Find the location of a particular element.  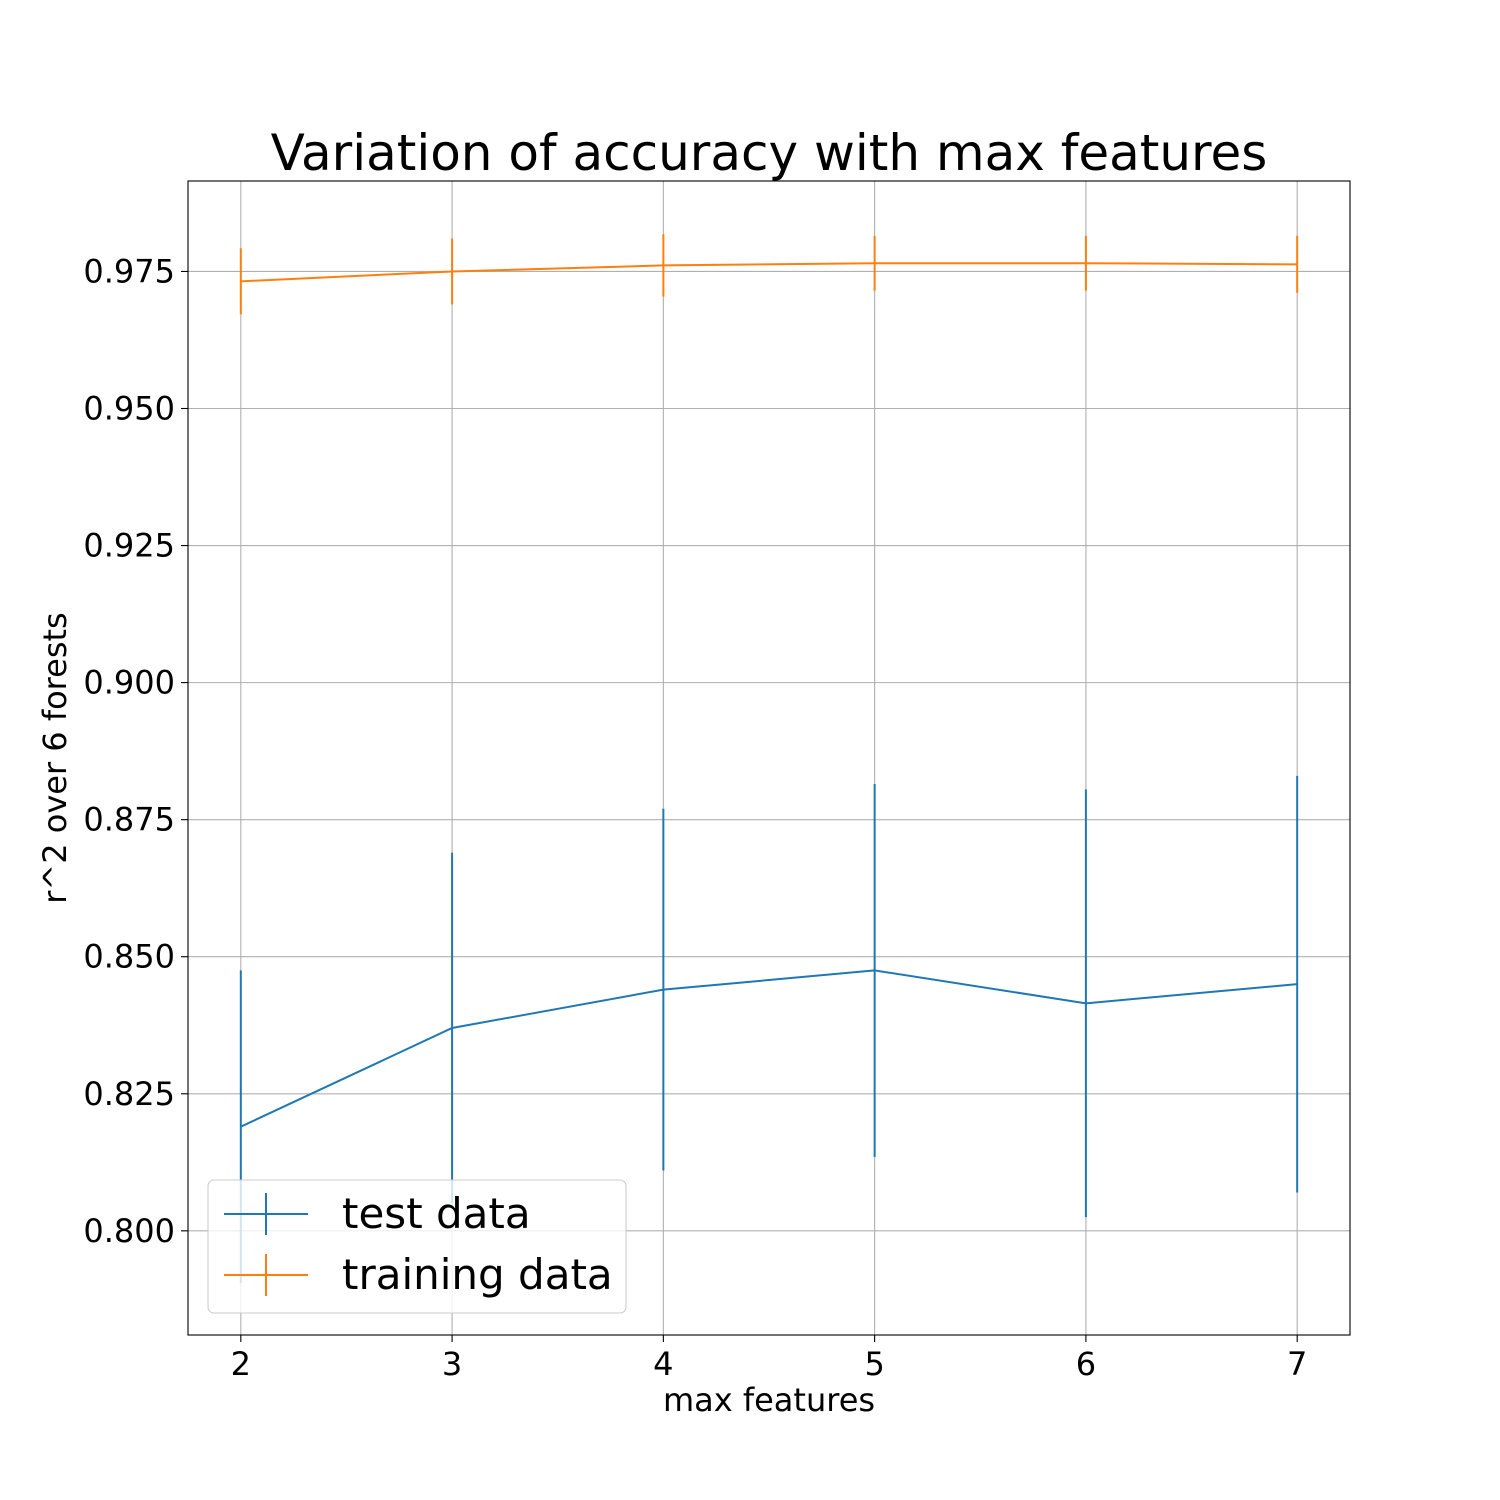

y-tick-label: 0.950 is located at coordinates (129, 409).